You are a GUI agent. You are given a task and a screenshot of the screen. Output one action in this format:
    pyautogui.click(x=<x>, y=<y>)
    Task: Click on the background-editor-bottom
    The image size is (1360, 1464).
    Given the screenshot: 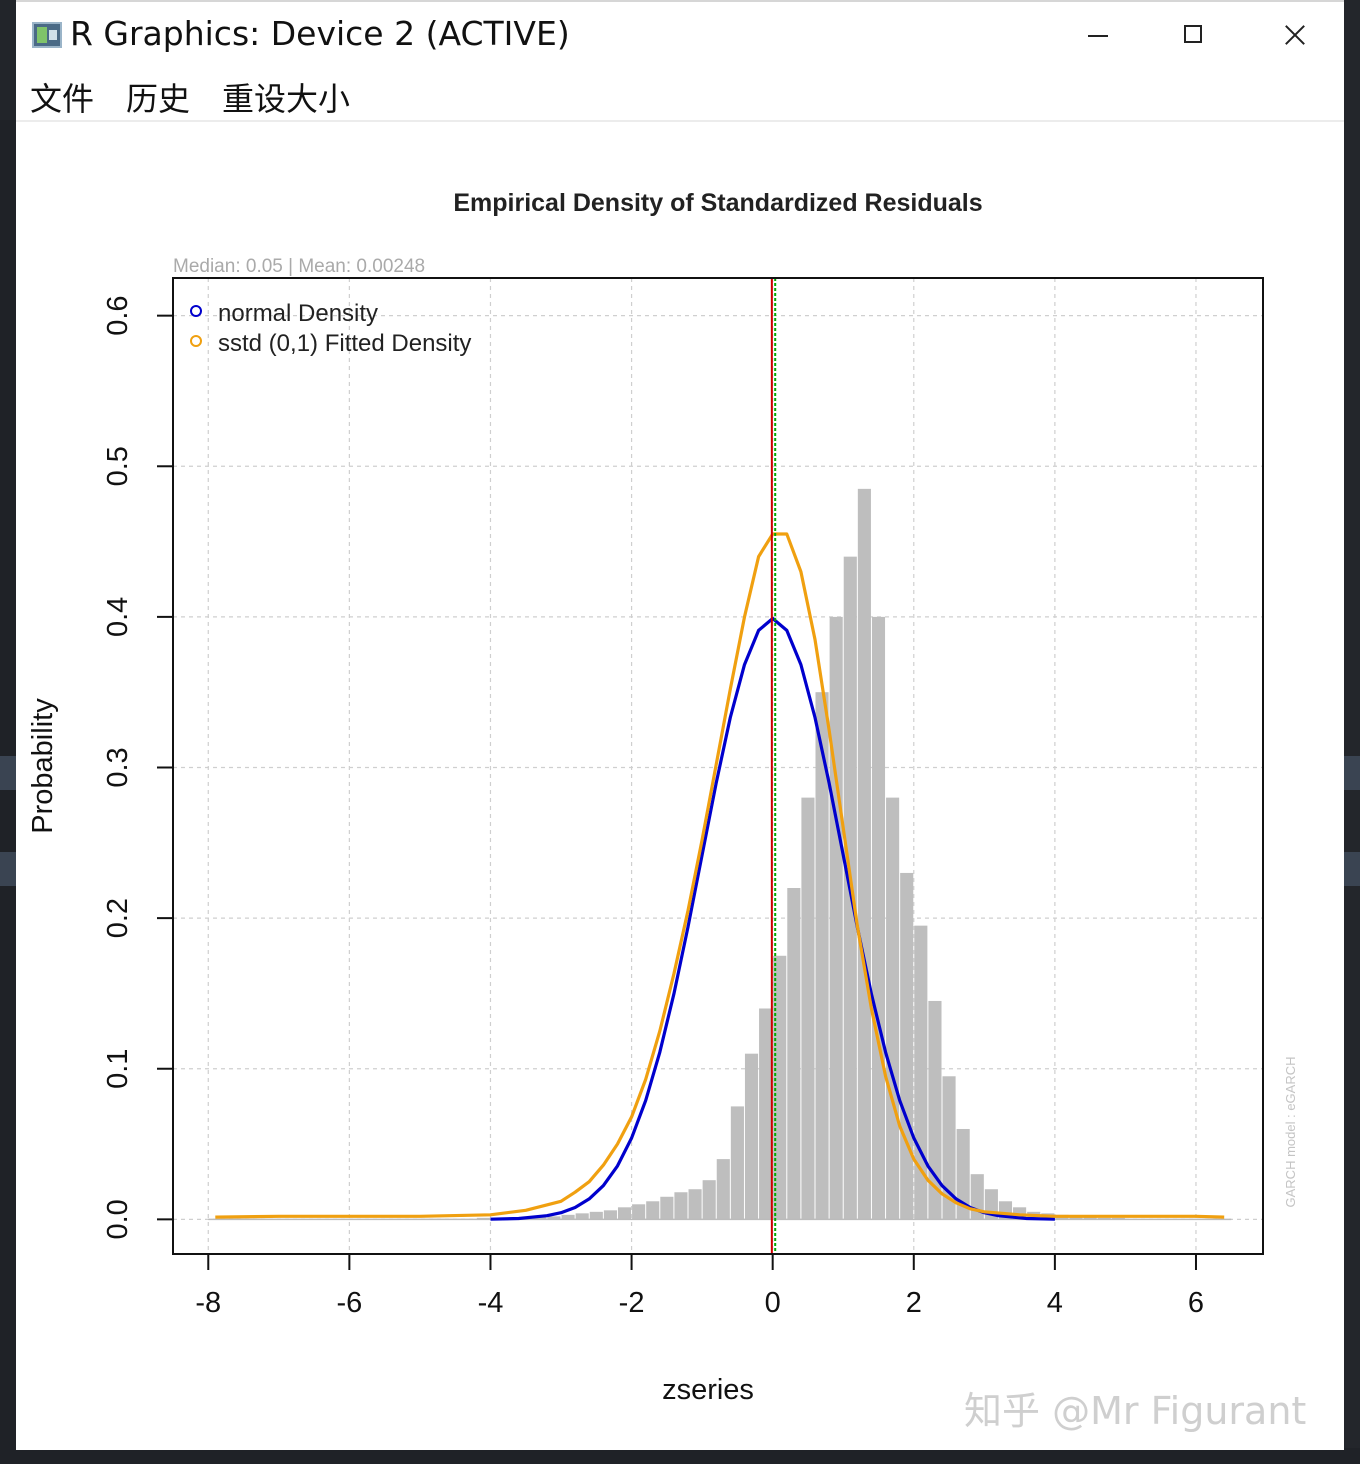 What is the action you would take?
    pyautogui.click(x=680, y=1456)
    